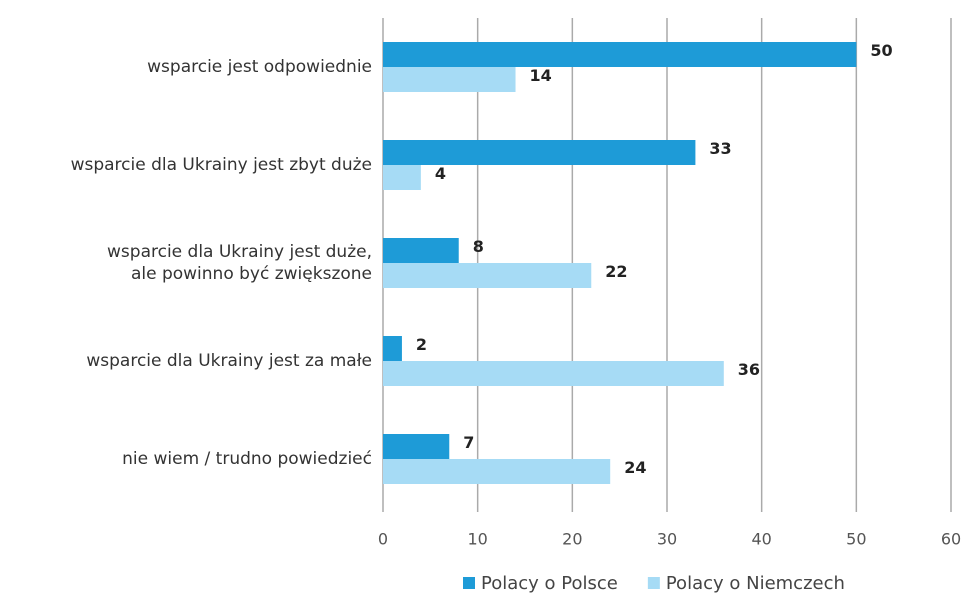 This screenshot has height=596, width=966. What do you see at coordinates (468, 442) in the screenshot?
I see `value-label: 7` at bounding box center [468, 442].